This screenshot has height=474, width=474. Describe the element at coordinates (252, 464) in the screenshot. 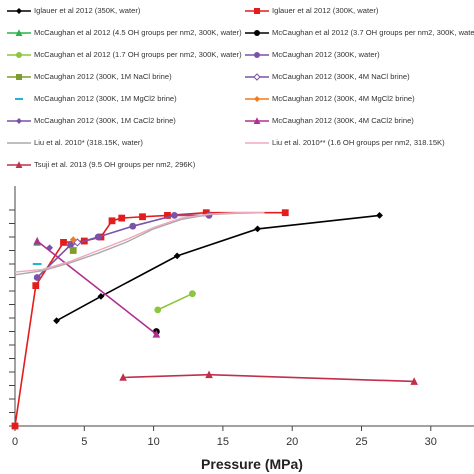

I see `x-axis-title: Pressure (MPa)` at that location.